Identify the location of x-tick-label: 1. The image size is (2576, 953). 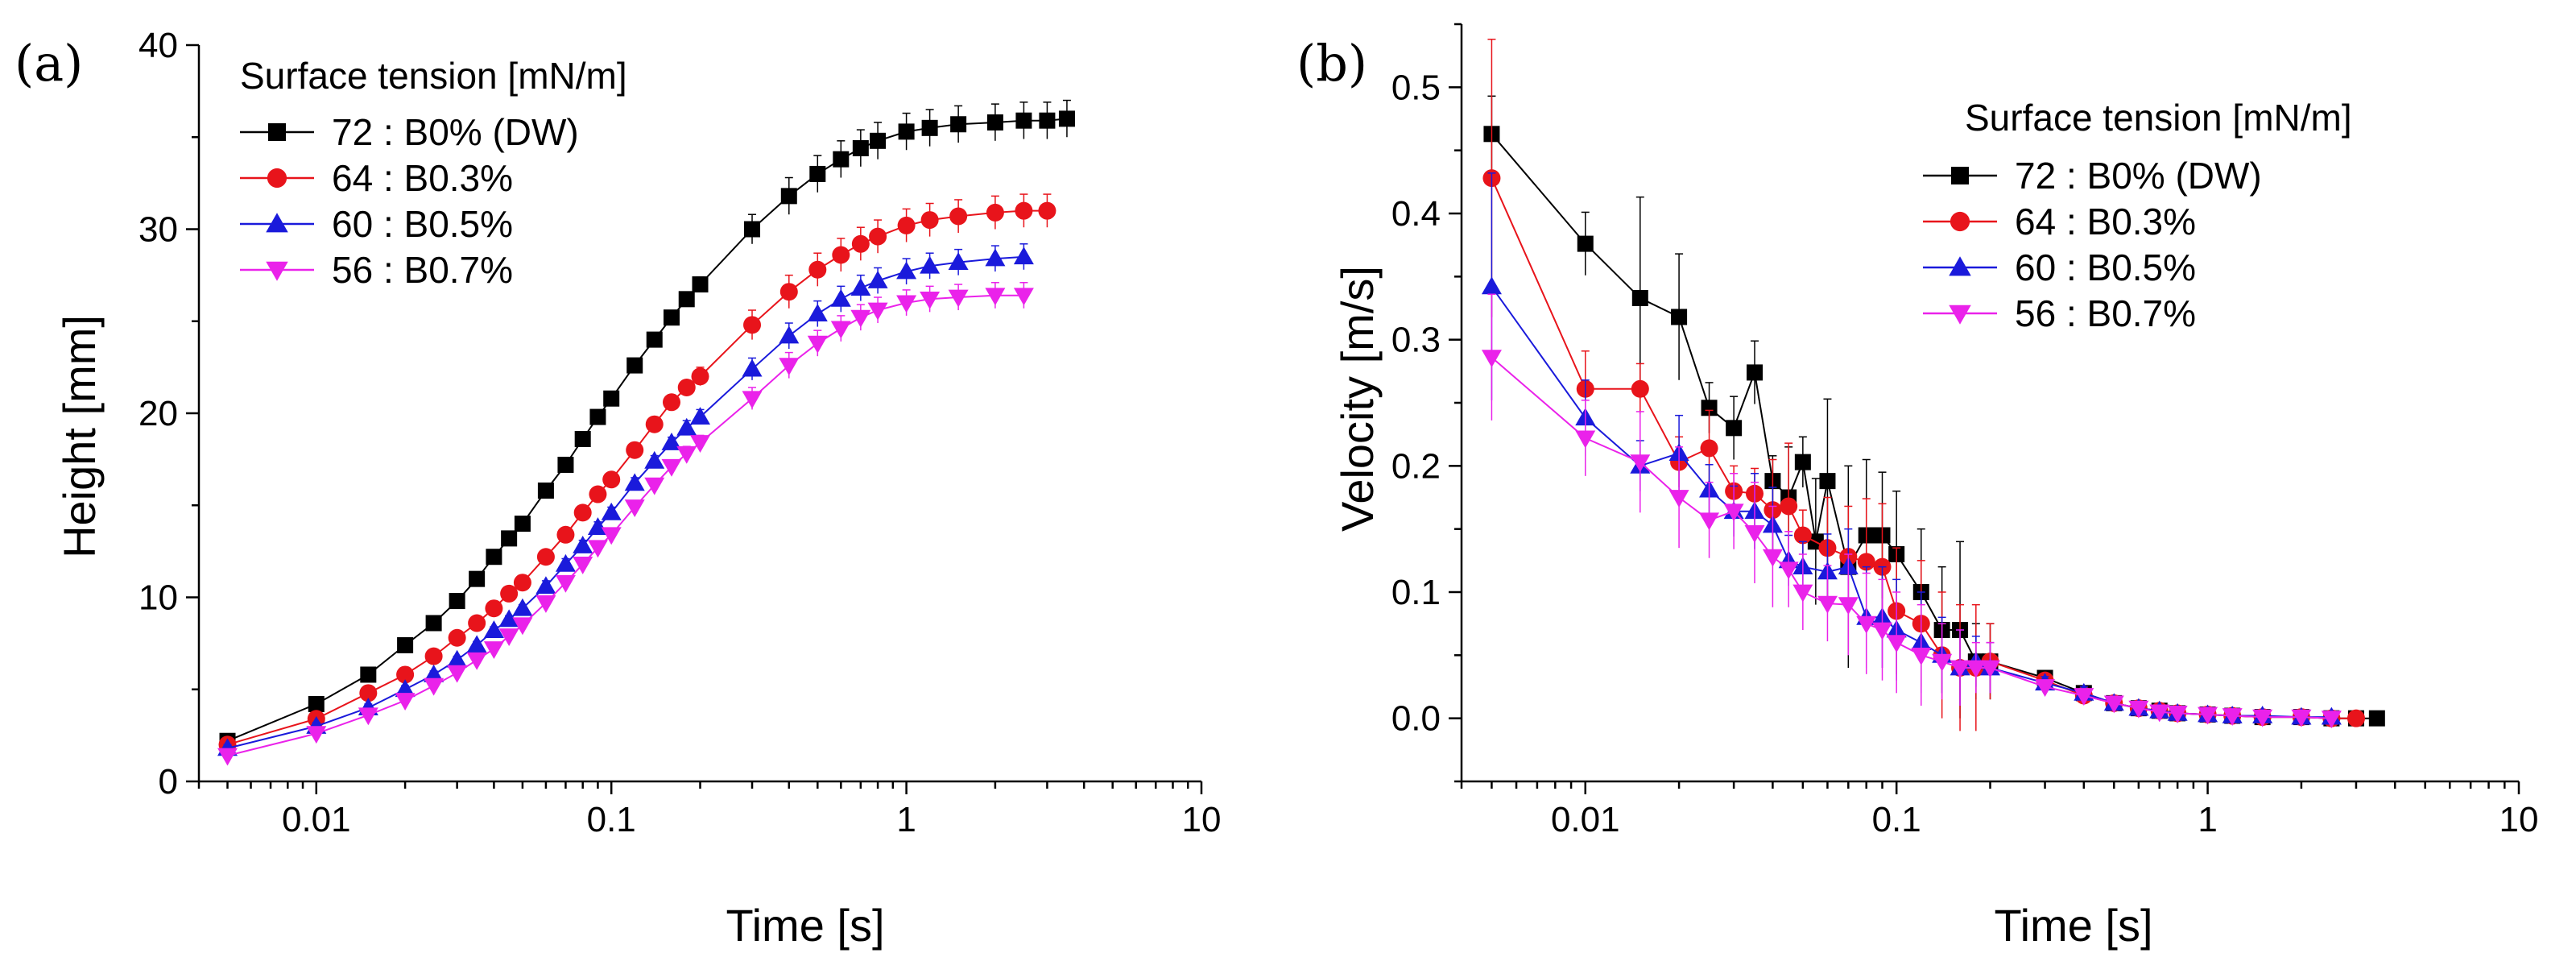
(906, 819).